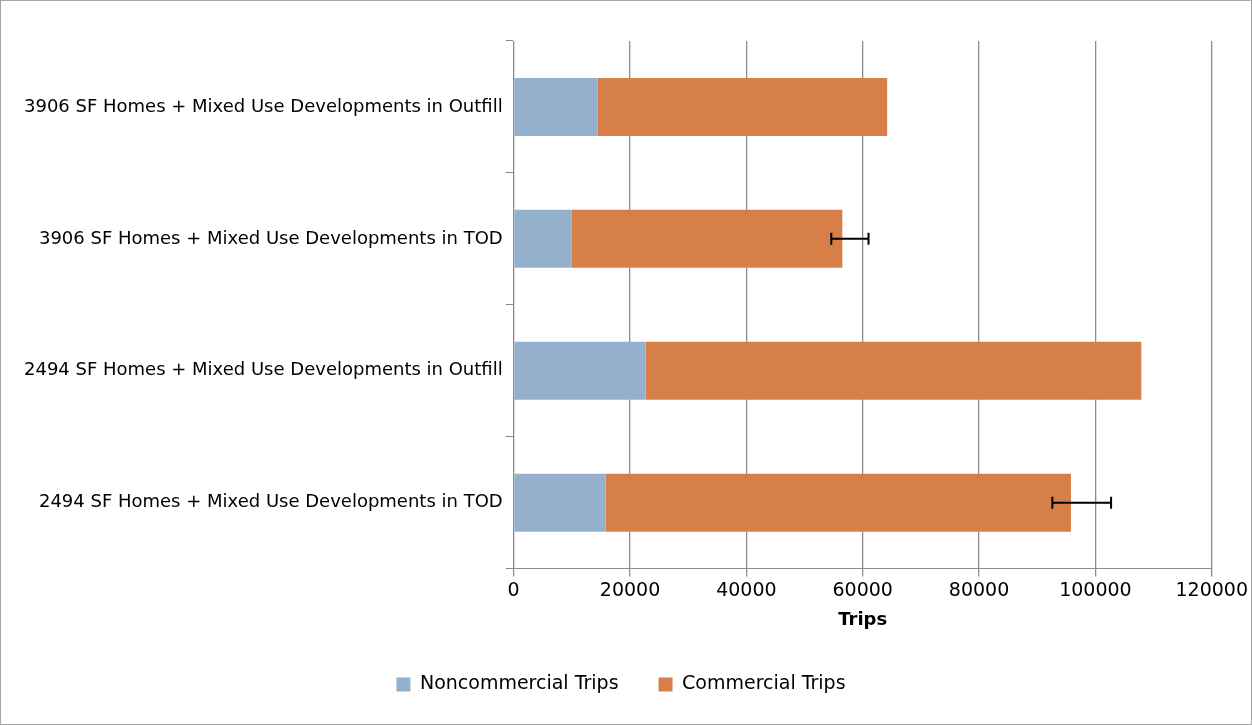  Describe the element at coordinates (630, 588) in the screenshot. I see `x-tick-label: 20000` at that location.